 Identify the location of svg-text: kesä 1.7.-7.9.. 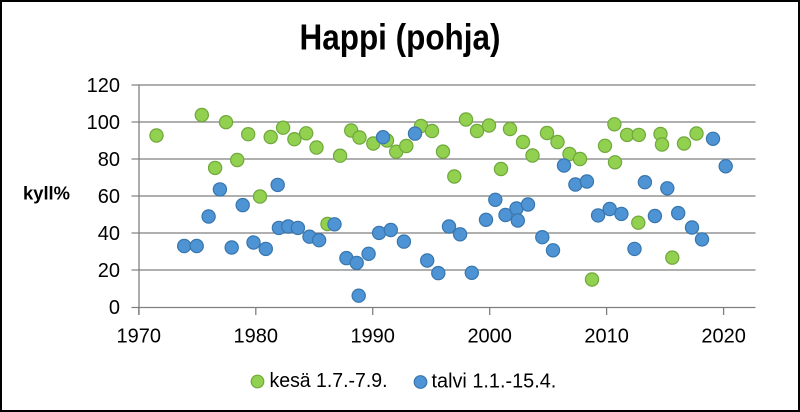
(329, 381).